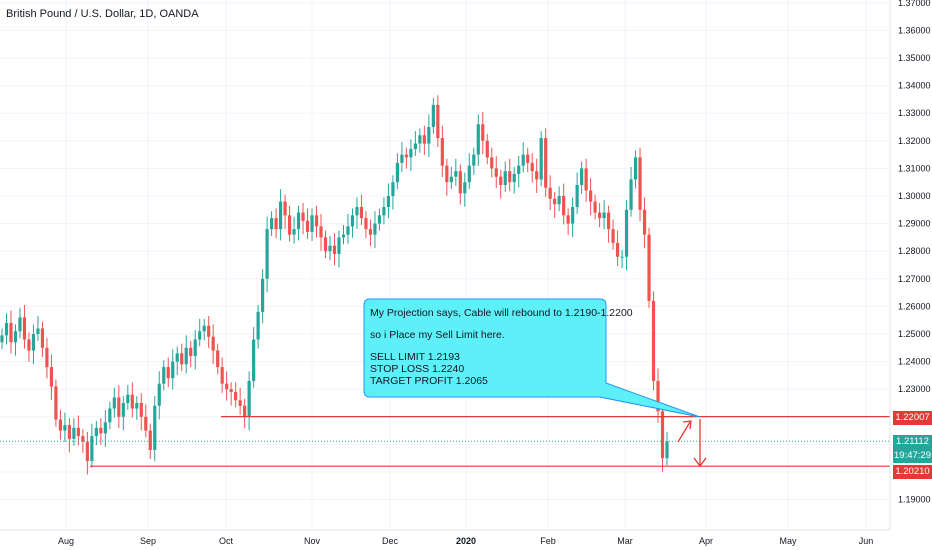 The width and height of the screenshot is (932, 550). I want to click on x-tick-label: Dec, so click(390, 541).